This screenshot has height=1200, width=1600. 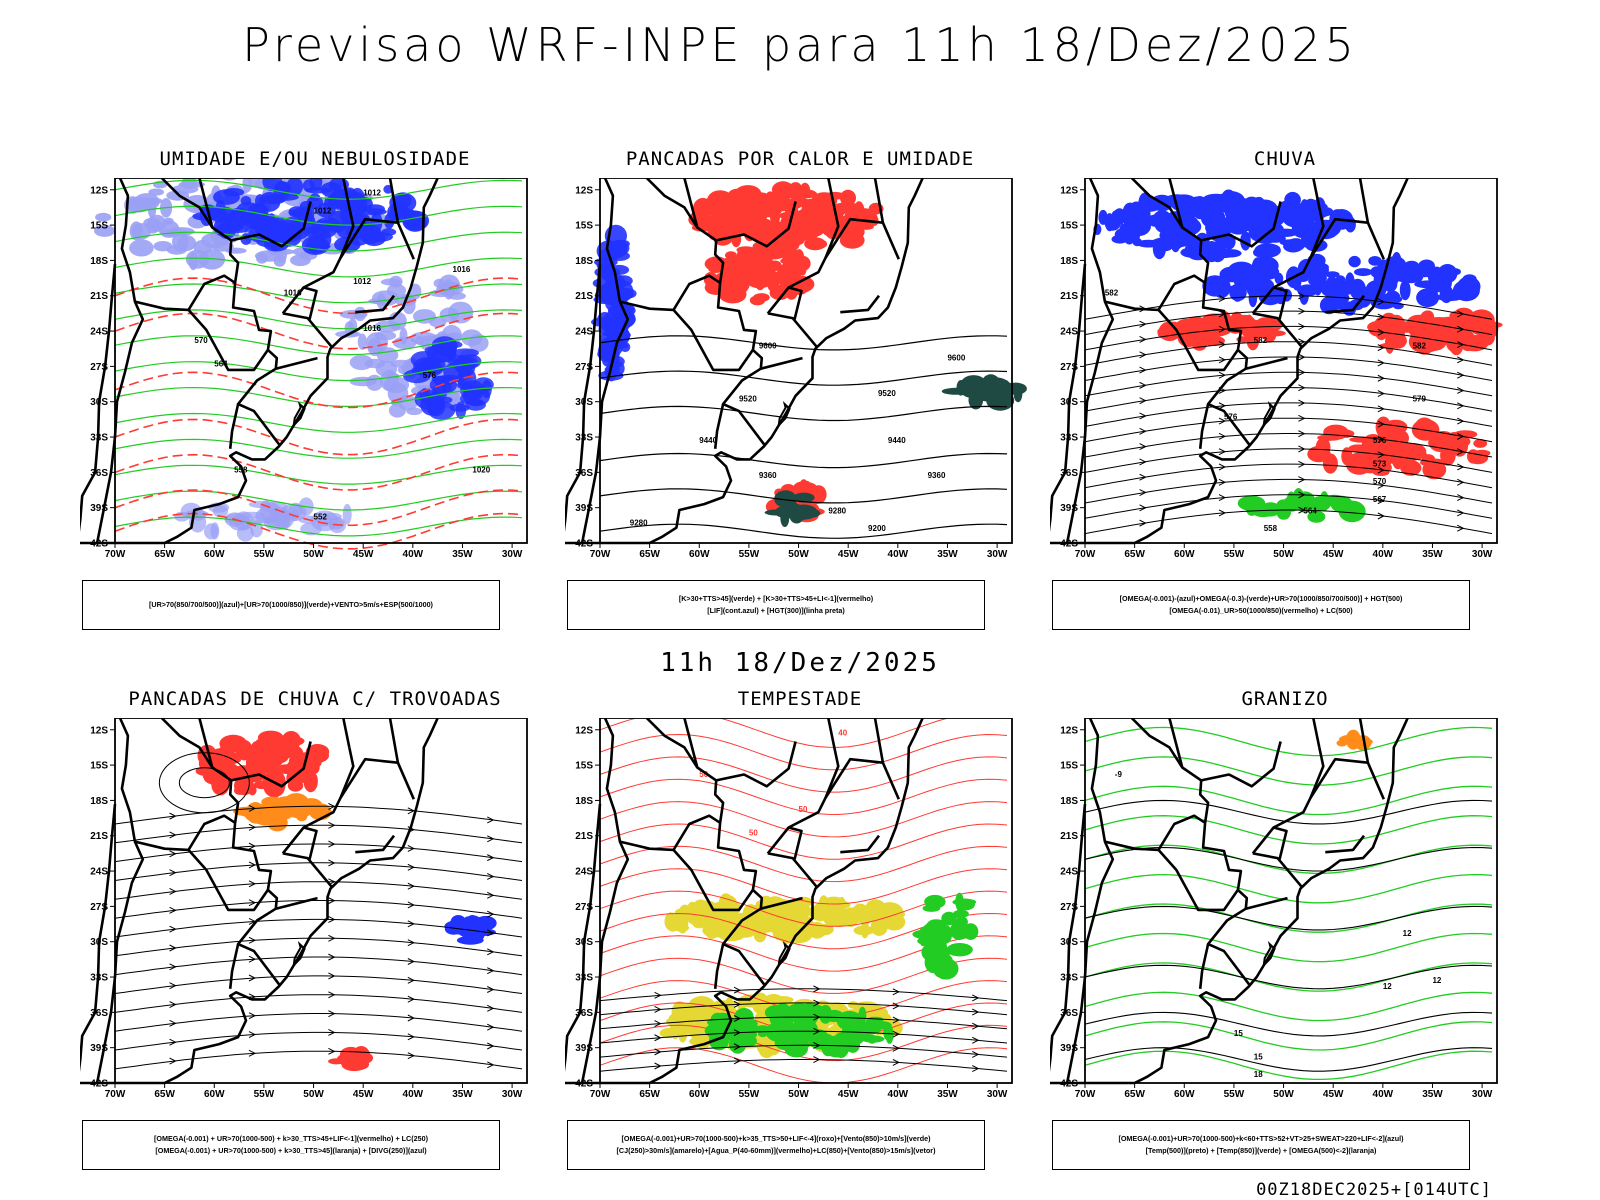 What do you see at coordinates (1288, 800) in the screenshot?
I see `green-temp850` at bounding box center [1288, 800].